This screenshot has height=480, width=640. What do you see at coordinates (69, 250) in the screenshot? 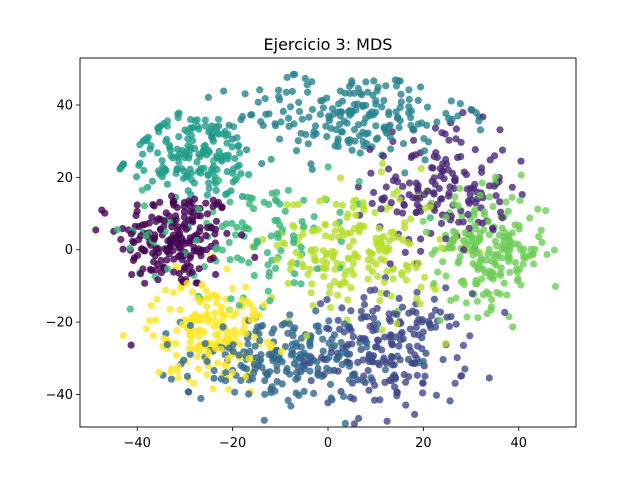
I see `y-tick-label: 0` at bounding box center [69, 250].